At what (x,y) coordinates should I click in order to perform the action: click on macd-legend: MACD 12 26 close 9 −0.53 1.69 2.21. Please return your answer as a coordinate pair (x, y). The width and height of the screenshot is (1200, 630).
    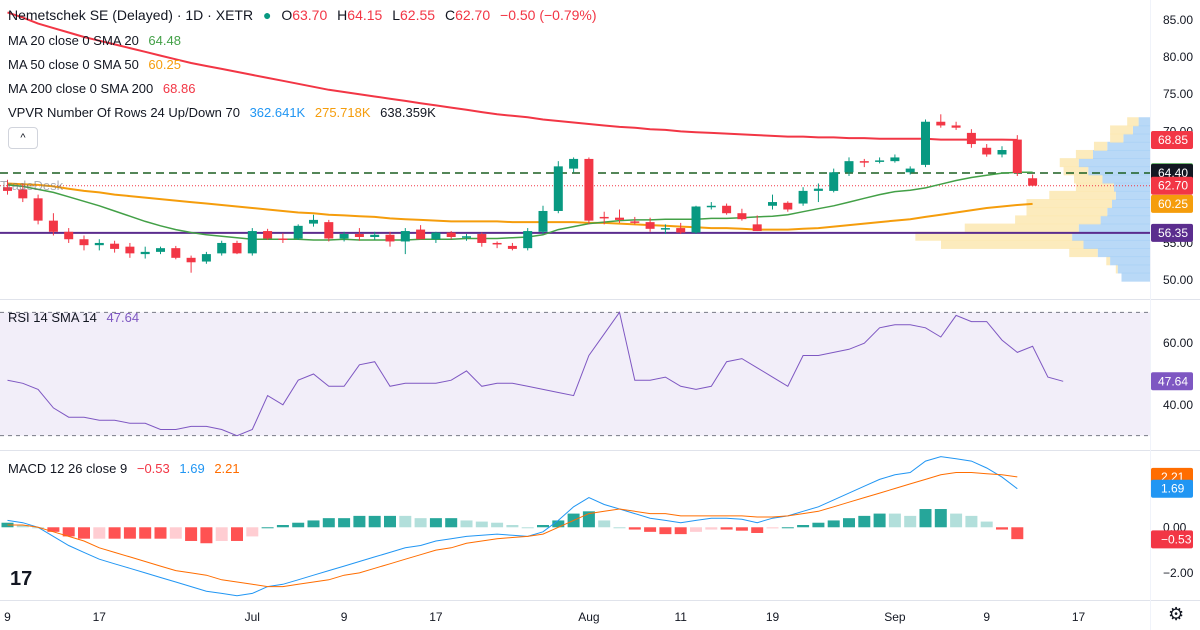
    Looking at the image, I should click on (124, 468).